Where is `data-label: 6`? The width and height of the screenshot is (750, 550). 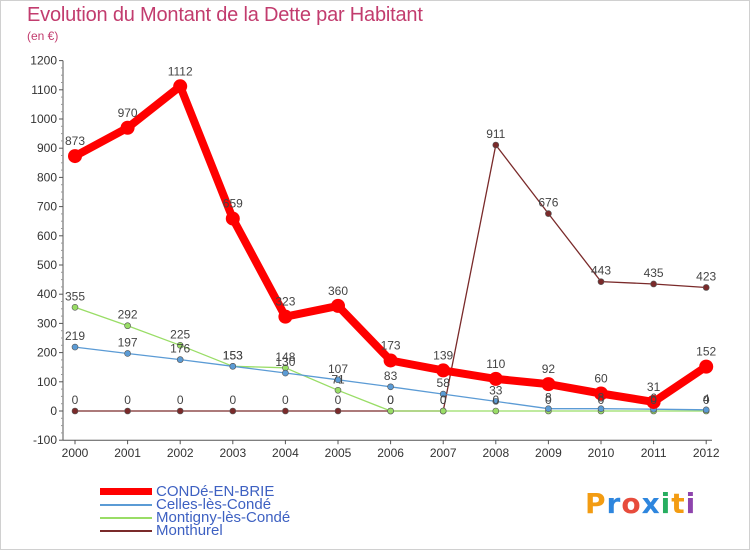 data-label: 6 is located at coordinates (653, 398).